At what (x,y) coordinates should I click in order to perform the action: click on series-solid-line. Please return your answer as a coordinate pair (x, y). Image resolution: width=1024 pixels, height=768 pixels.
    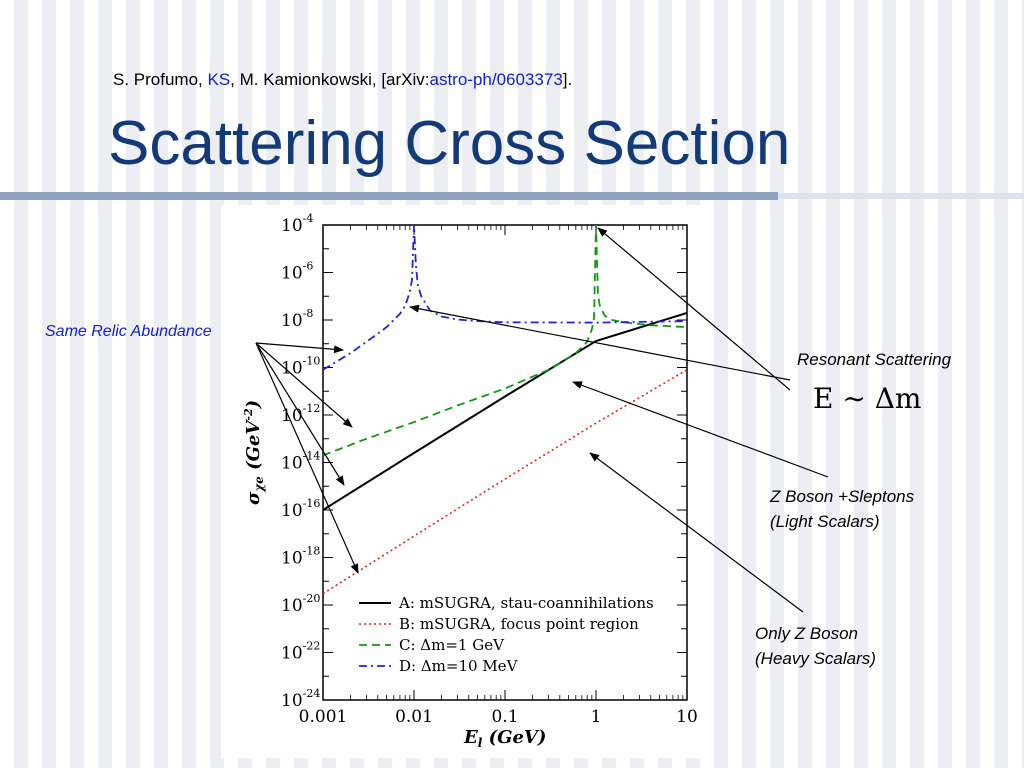
    Looking at the image, I should click on (505, 411).